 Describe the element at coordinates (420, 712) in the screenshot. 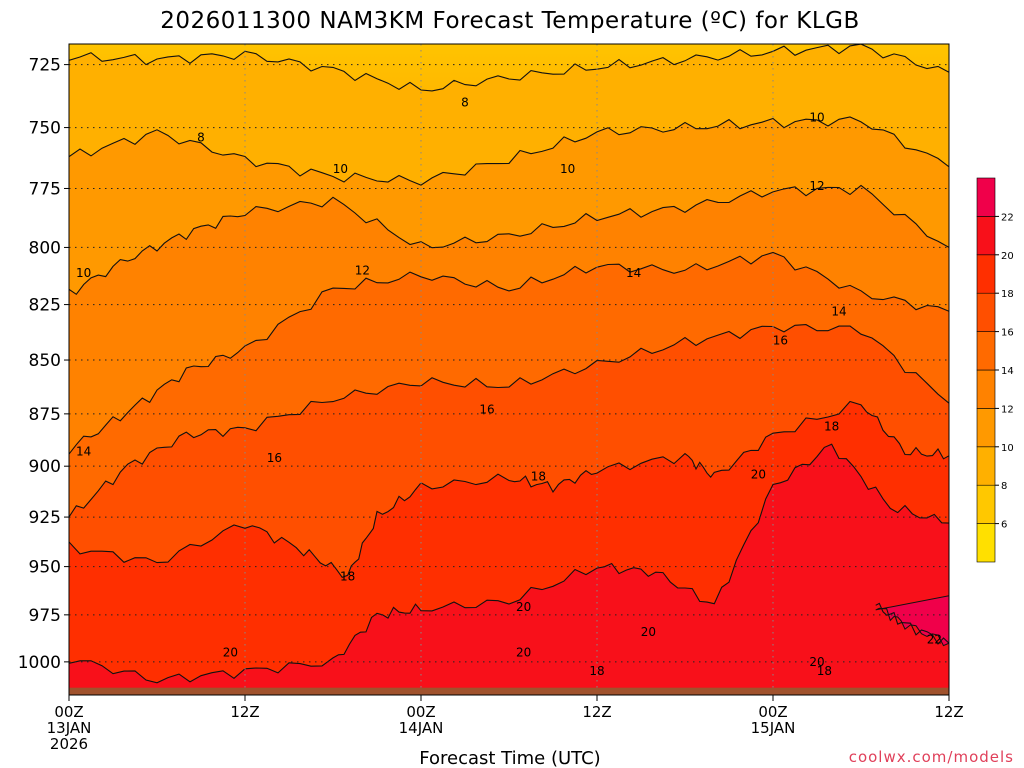

I see `x-tick-label-24-0: 00Z` at that location.